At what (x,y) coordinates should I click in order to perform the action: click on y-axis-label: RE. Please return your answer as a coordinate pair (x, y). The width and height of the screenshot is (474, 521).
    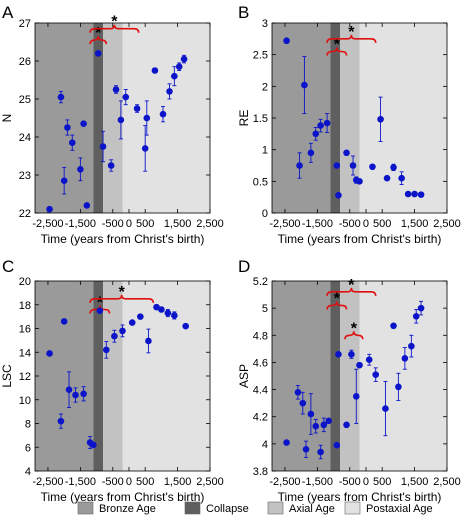
    Looking at the image, I should click on (244, 118).